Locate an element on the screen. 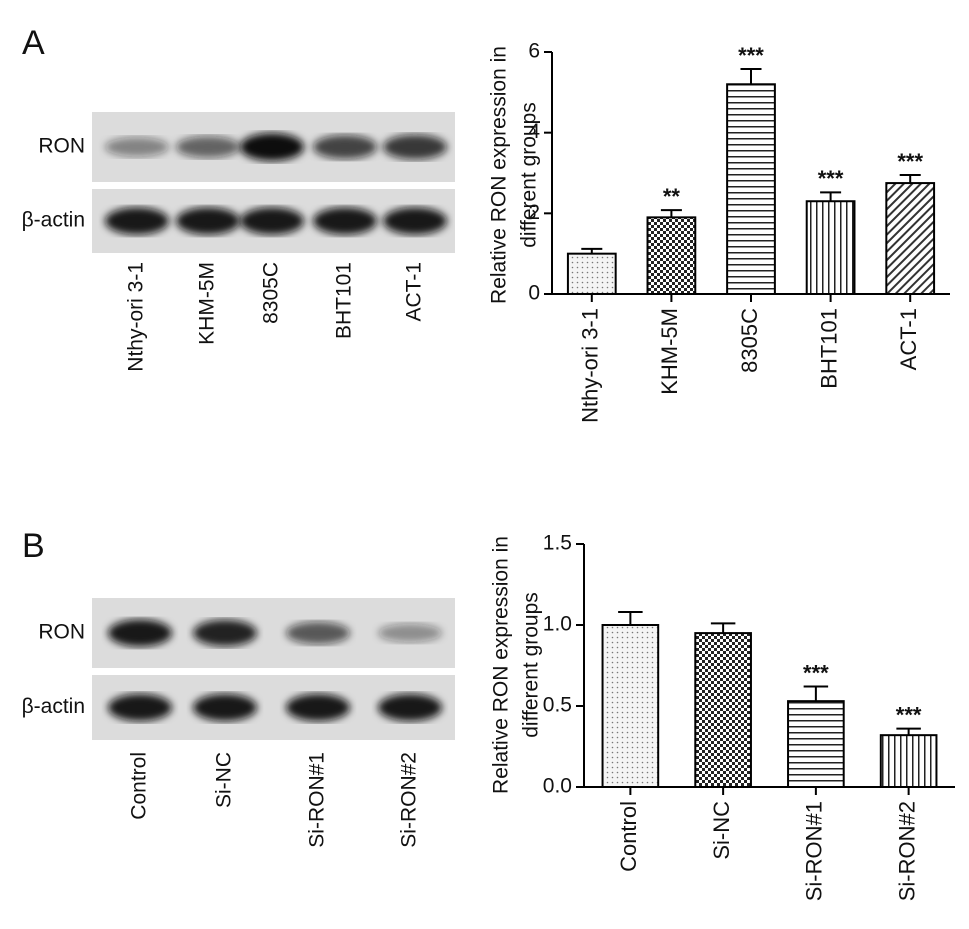  blot-lane-label: Si-RON#1 is located at coordinates (317, 800).